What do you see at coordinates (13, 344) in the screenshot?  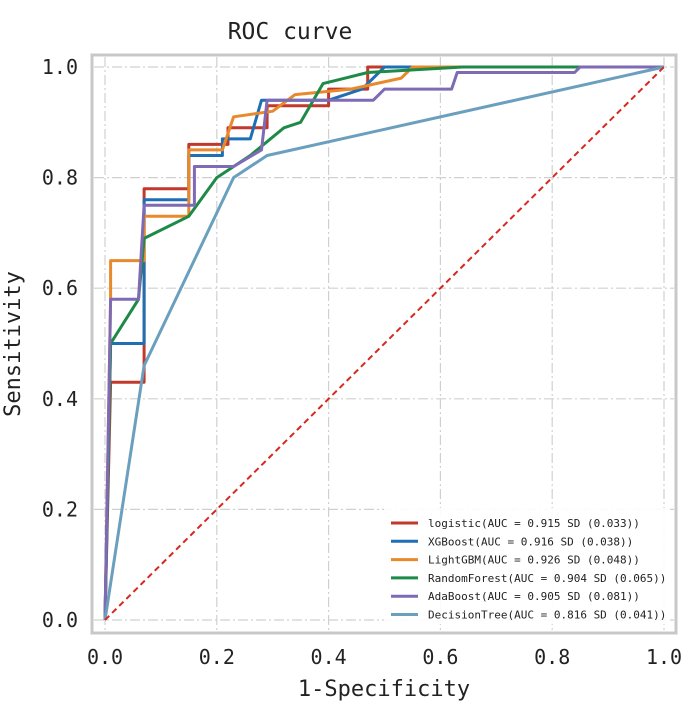 I see `y-axis-title: Sensitivity` at bounding box center [13, 344].